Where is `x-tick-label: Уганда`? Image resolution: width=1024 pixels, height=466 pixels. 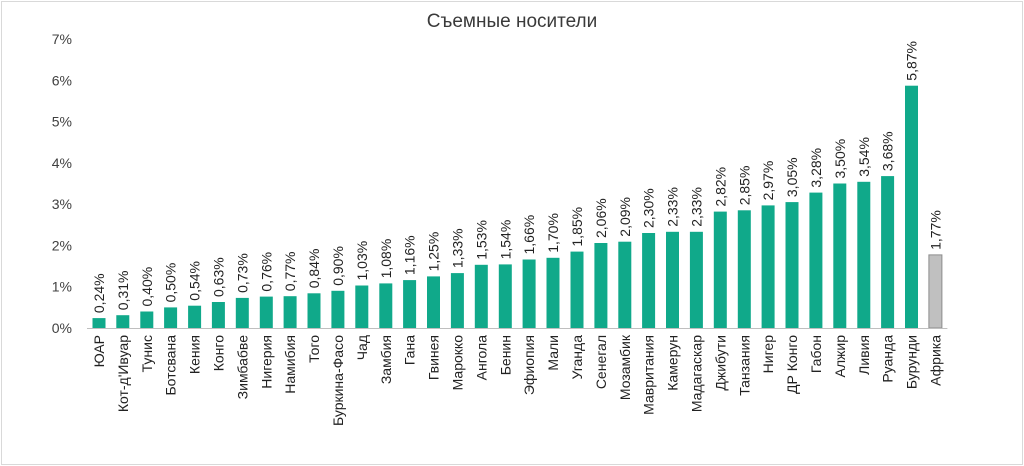 x-tick-label: Уганда is located at coordinates (577, 357).